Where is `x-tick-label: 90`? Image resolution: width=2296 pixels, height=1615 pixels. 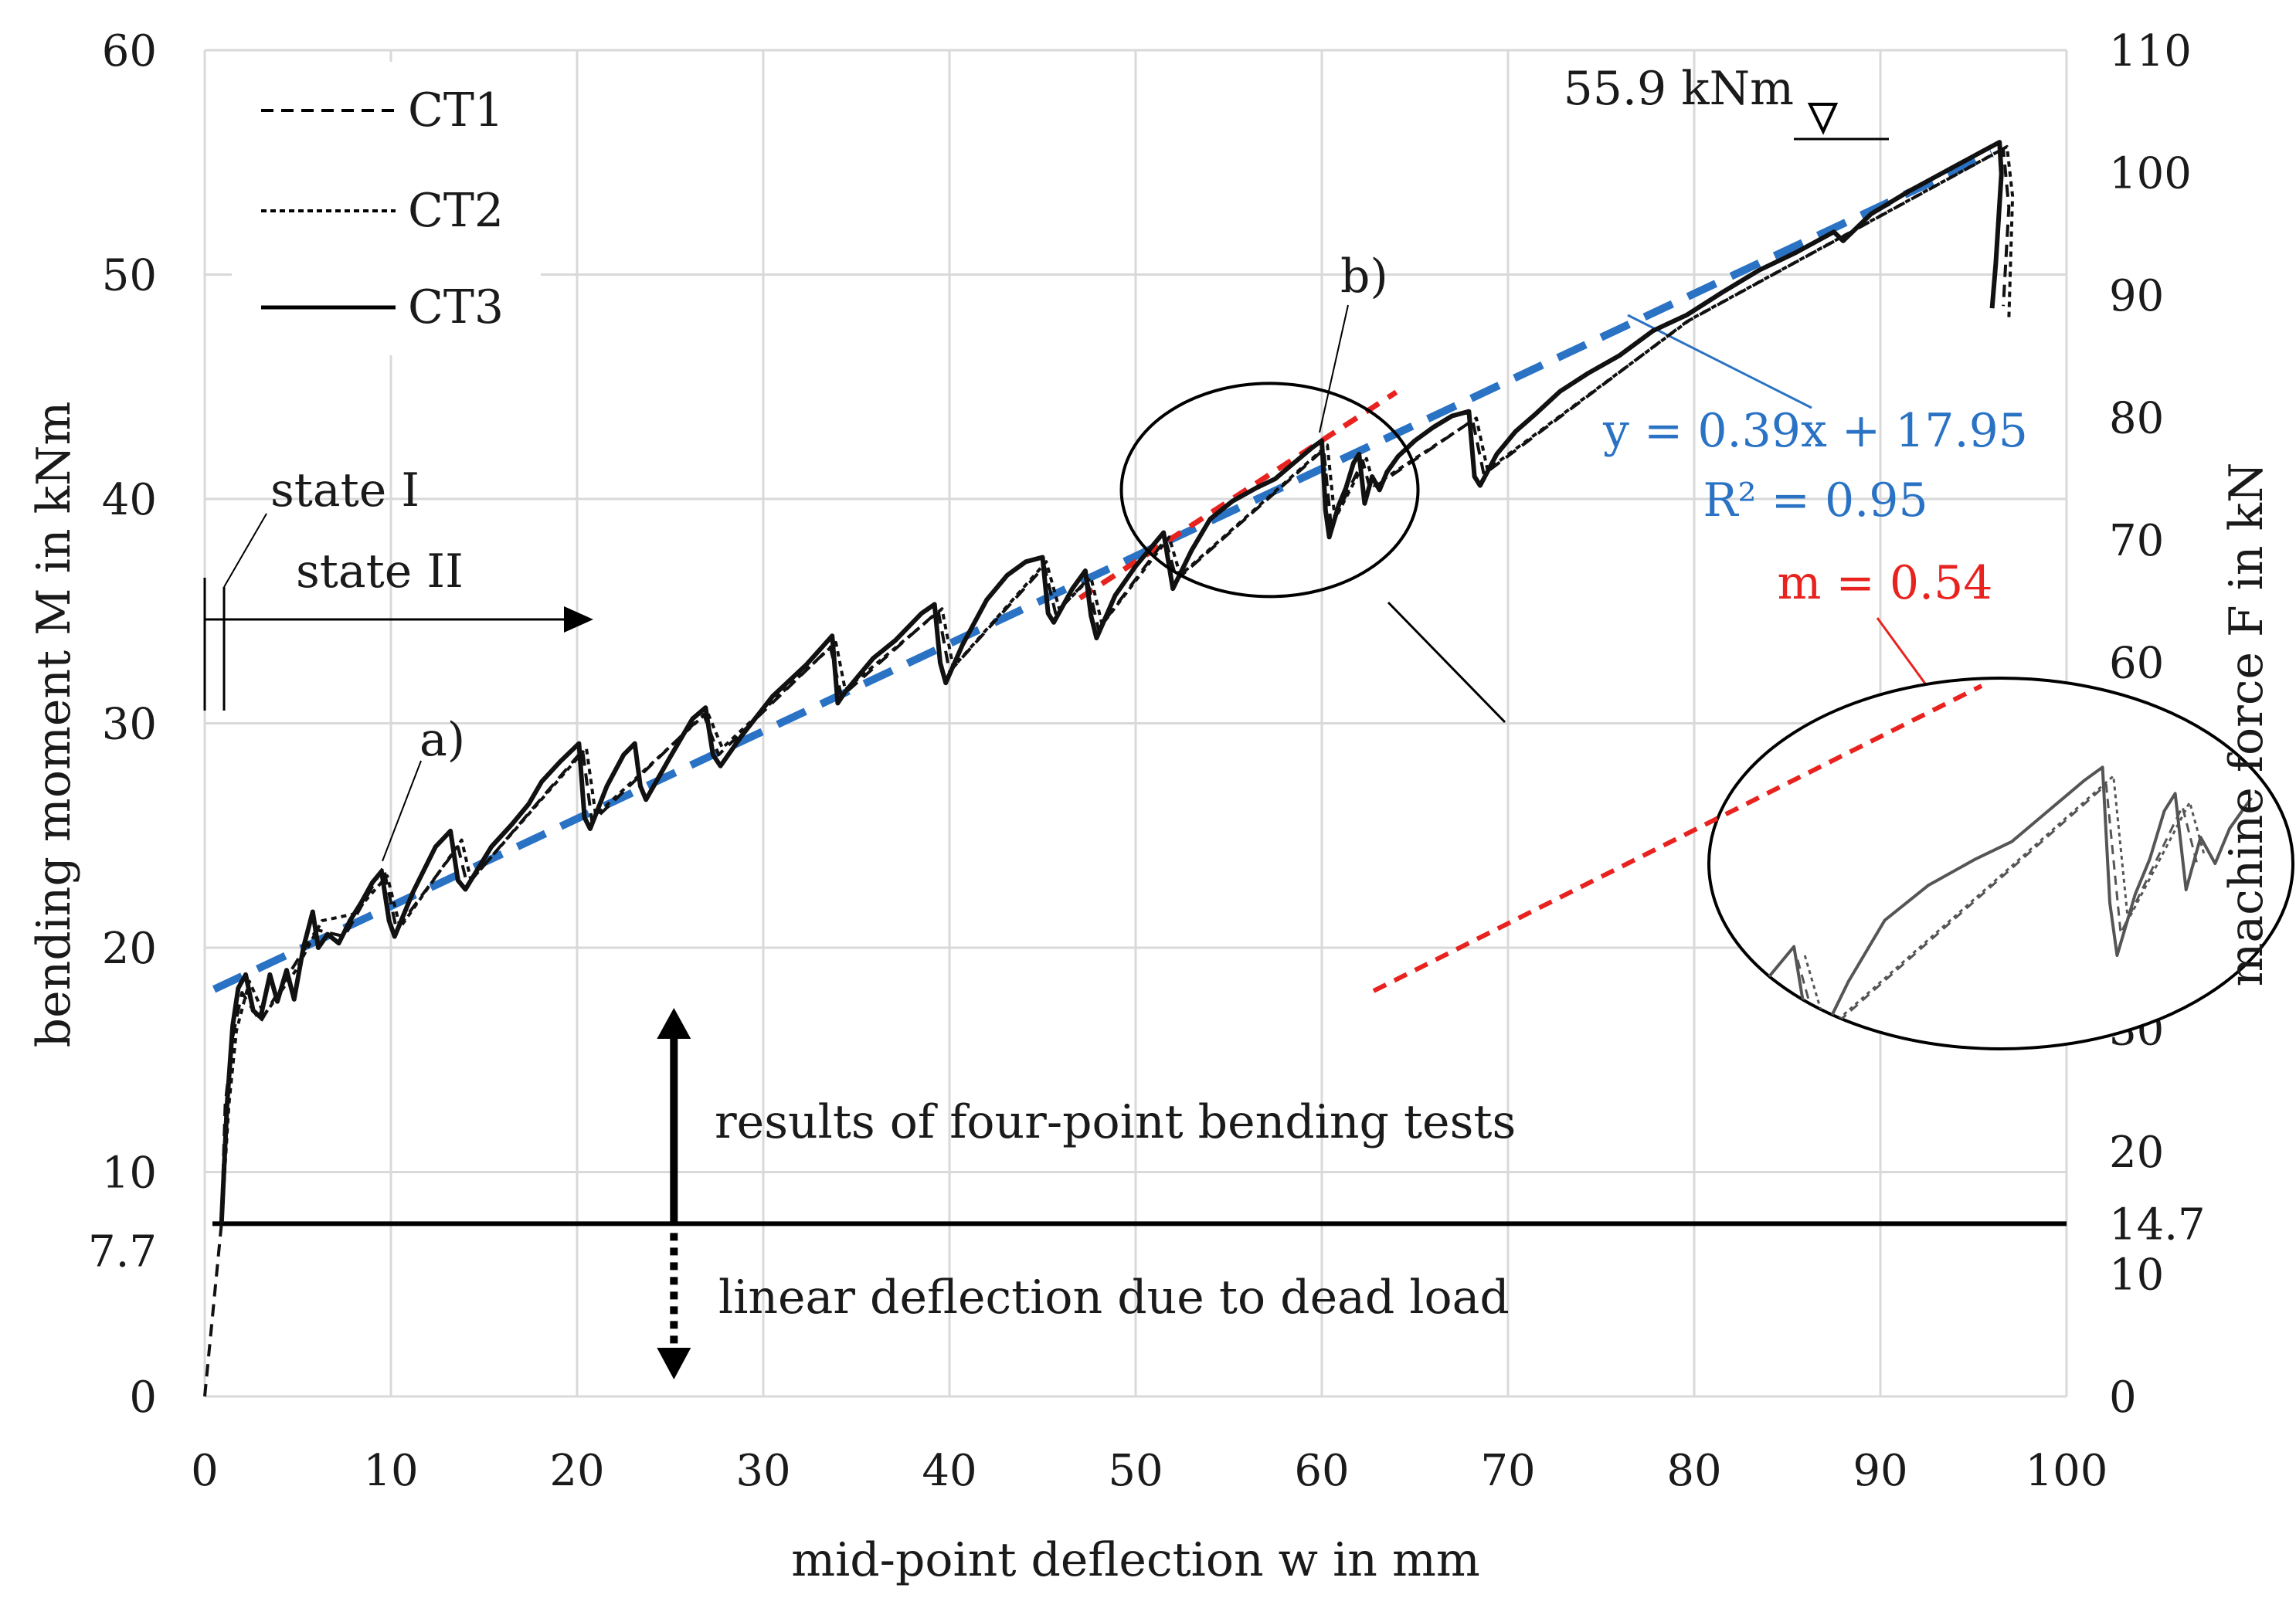 x-tick-label: 90 is located at coordinates (1880, 1471).